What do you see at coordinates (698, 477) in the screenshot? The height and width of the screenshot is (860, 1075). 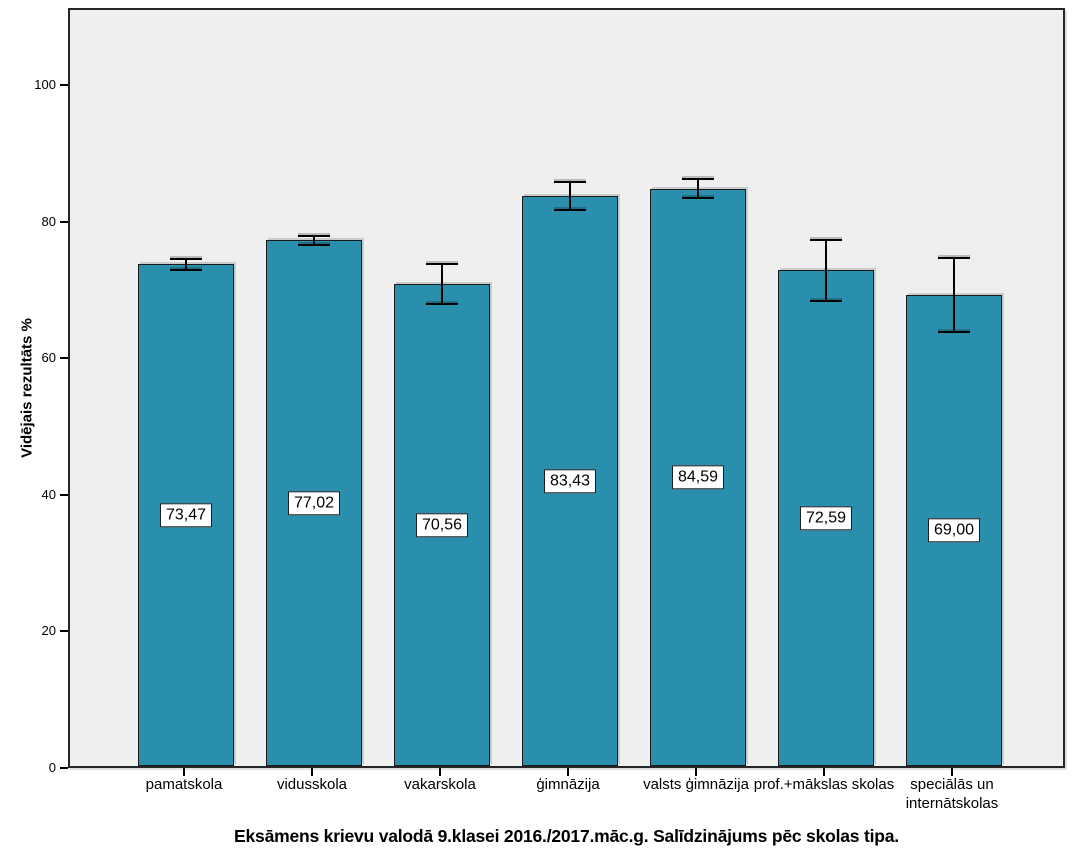 I see `bar-value-label-5: 84,59` at bounding box center [698, 477].